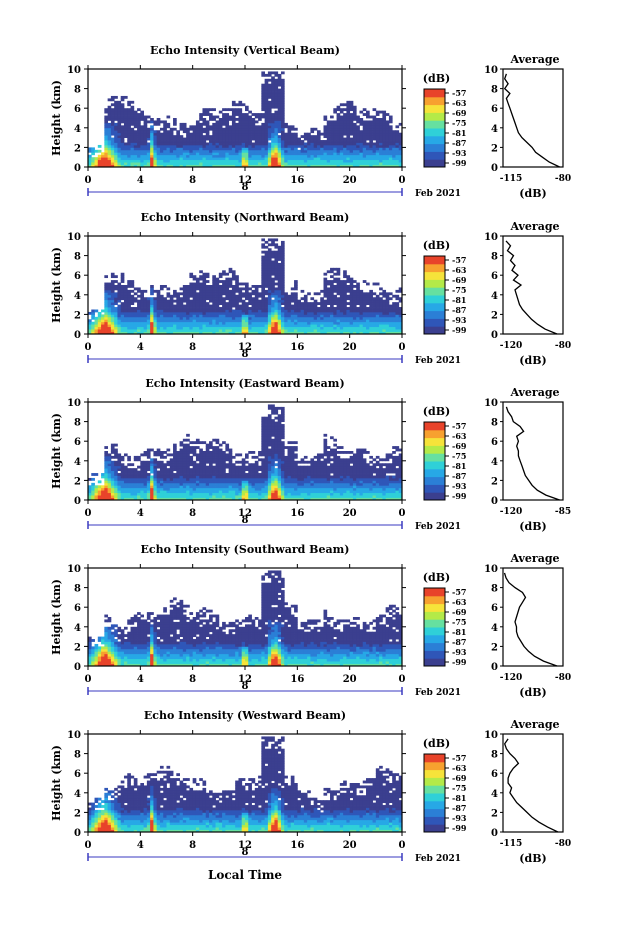  Describe the element at coordinates (563, 346) in the screenshot. I see `profile-x-tick-label: -80` at that location.